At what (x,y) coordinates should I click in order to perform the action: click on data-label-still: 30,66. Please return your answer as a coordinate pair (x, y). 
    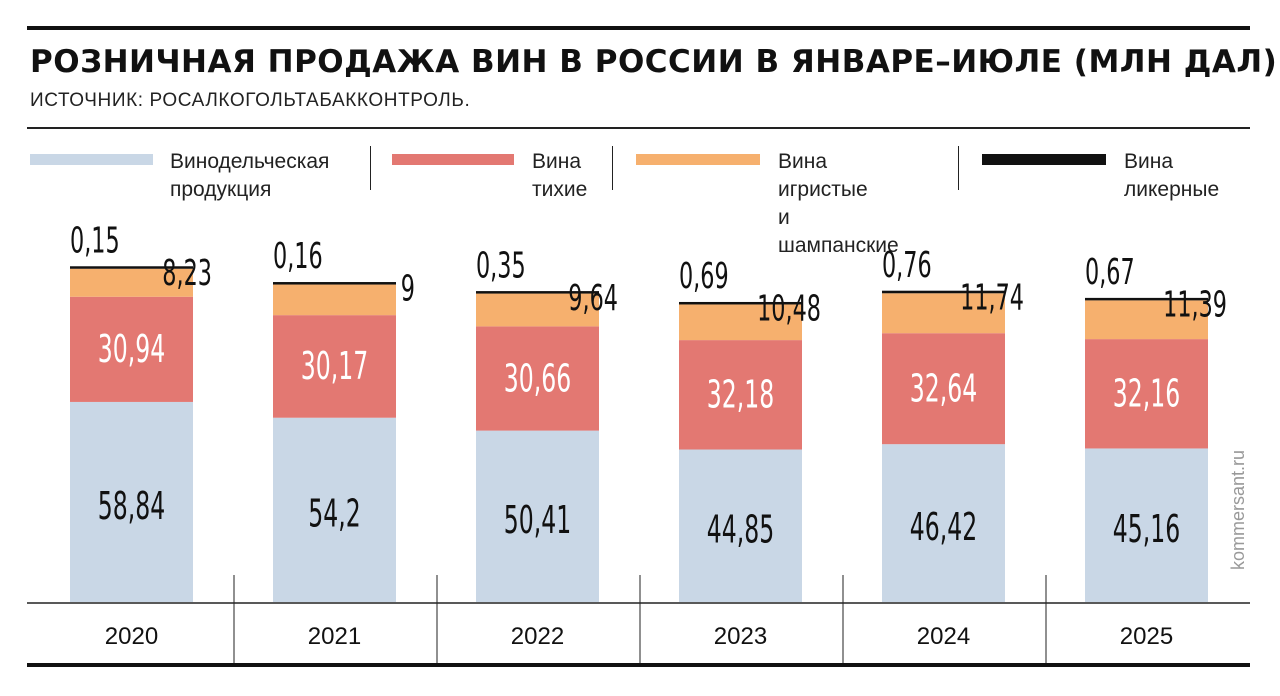
    Looking at the image, I should click on (537, 379).